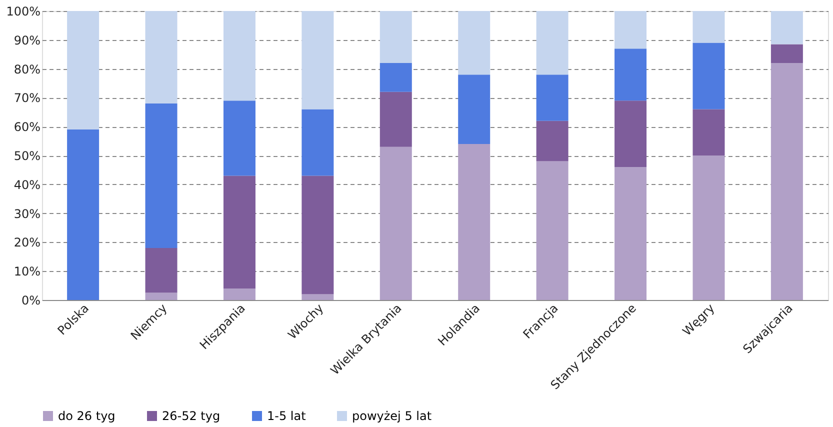 The width and height of the screenshot is (833, 427). What do you see at coordinates (191, 416) in the screenshot?
I see `legend-label: 26-52 tyg` at bounding box center [191, 416].